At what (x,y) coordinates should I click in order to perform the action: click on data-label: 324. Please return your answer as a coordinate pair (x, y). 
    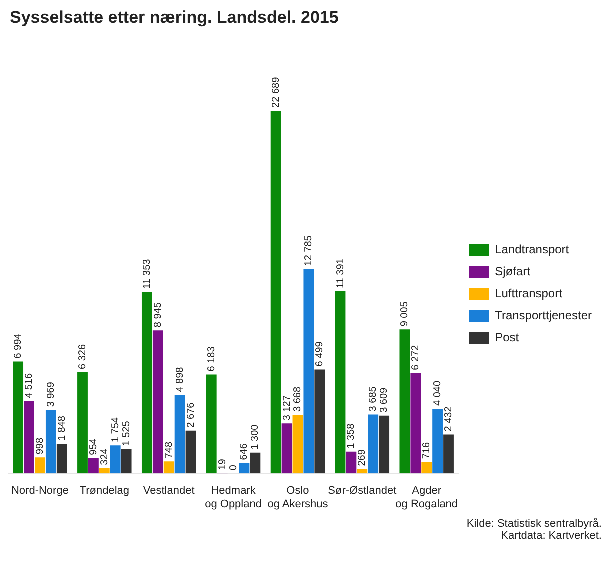
    Looking at the image, I should click on (104, 457).